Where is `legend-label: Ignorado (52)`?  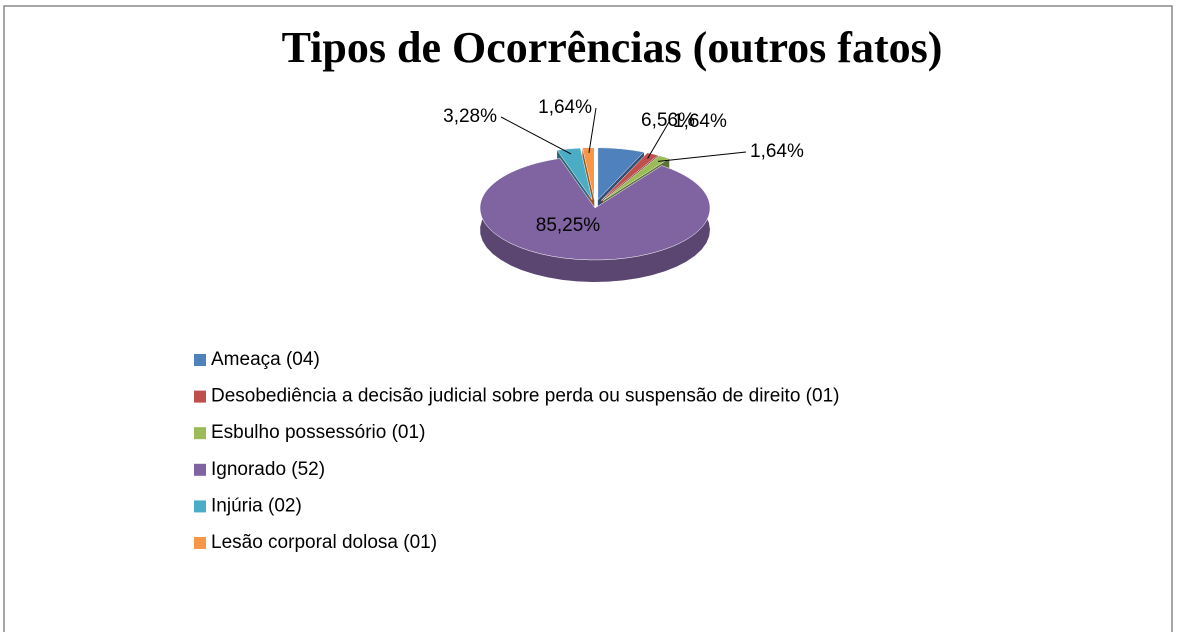
legend-label: Ignorado (52) is located at coordinates (268, 469).